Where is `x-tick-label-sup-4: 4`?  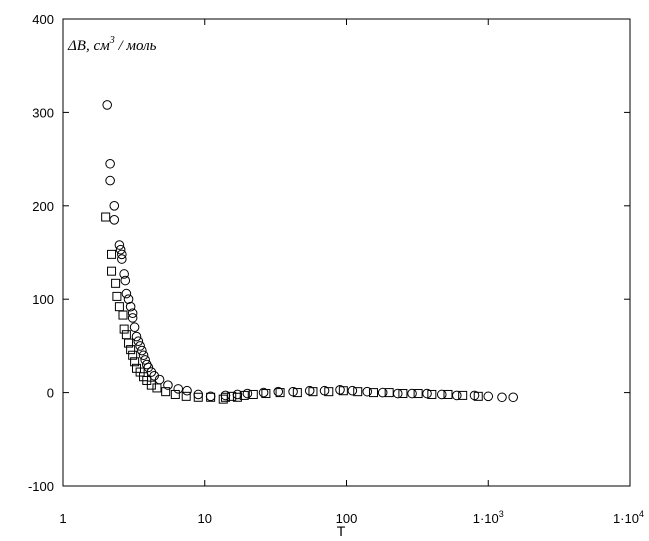
x-tick-label-sup-4: 4 is located at coordinates (641, 514).